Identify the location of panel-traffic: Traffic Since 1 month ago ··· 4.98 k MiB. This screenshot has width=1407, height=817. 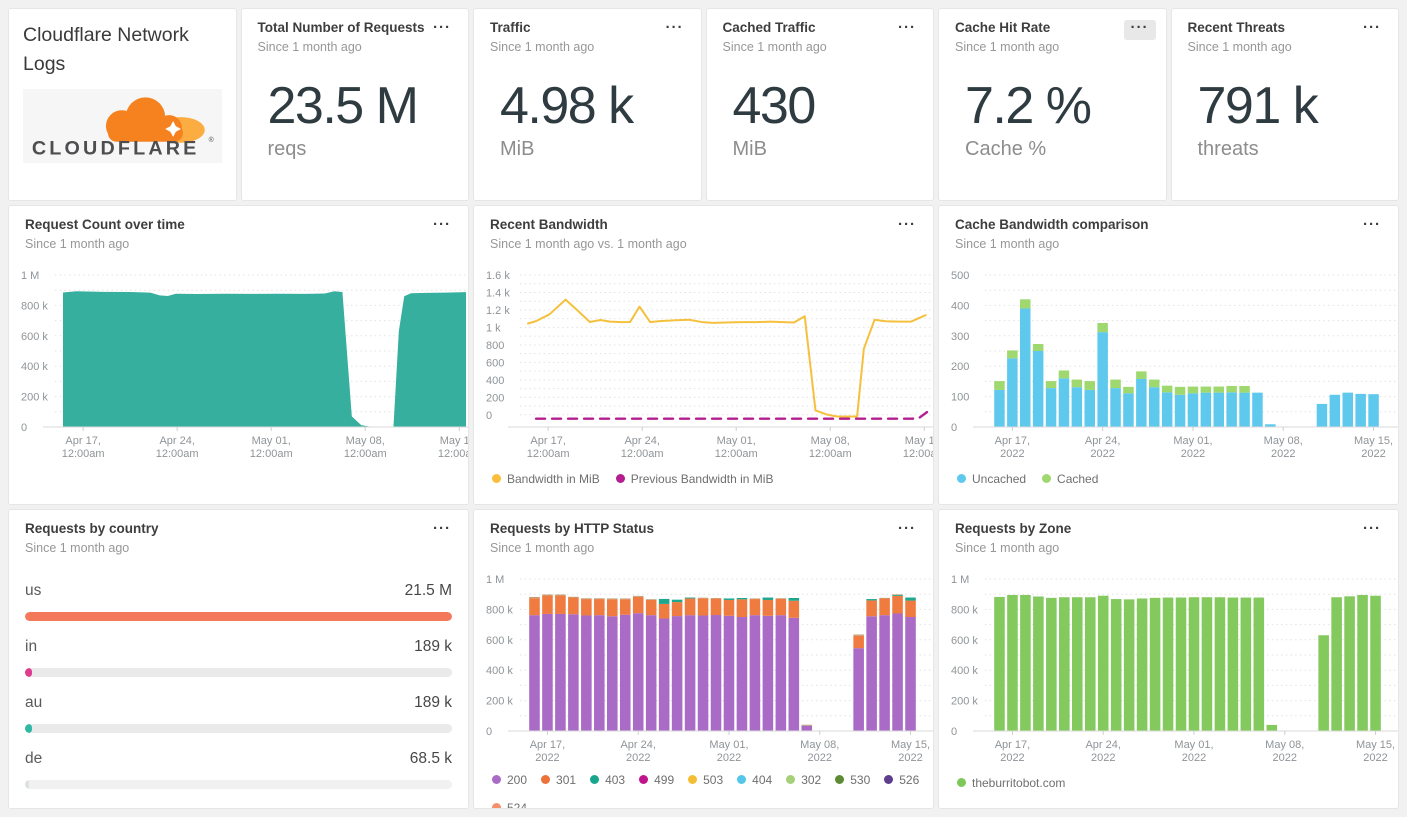
(587, 104).